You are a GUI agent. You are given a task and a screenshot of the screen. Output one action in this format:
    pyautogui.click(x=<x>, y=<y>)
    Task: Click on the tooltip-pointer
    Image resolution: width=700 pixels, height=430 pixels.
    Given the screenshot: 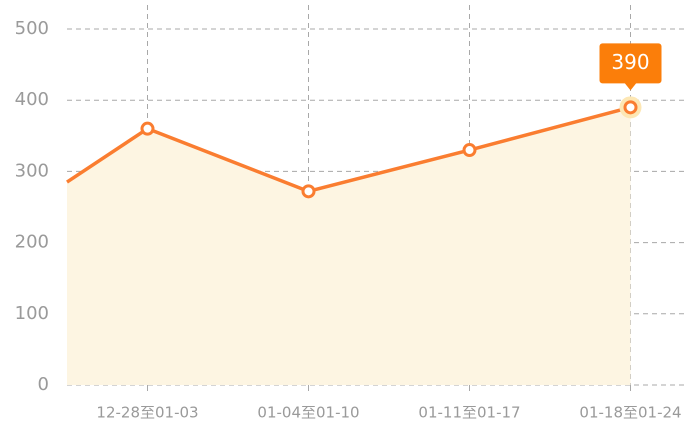 What is the action you would take?
    pyautogui.click(x=630, y=86)
    